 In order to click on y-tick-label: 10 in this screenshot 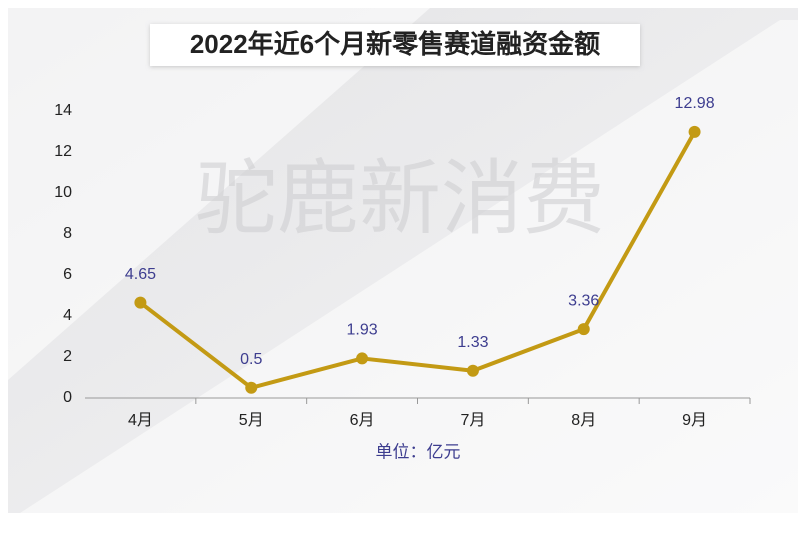, I will do `click(63, 192)`.